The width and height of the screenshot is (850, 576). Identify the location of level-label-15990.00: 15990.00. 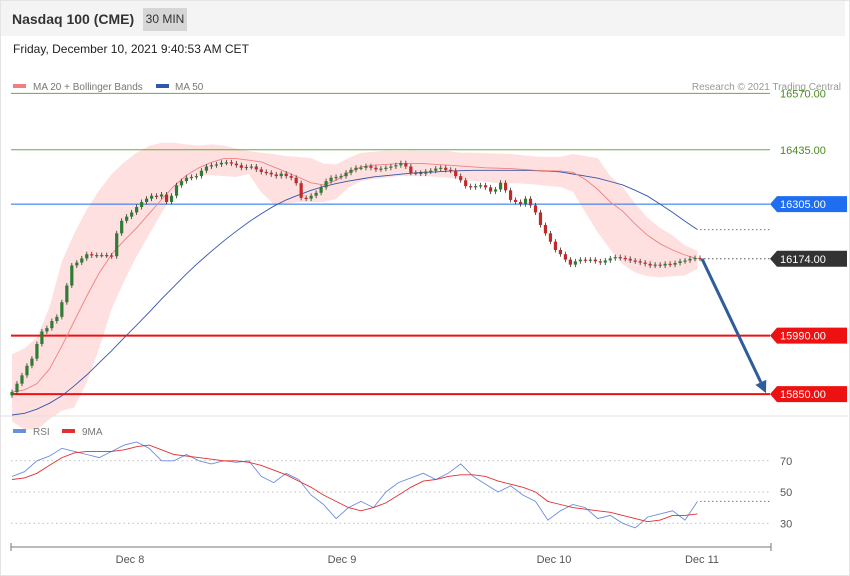
(803, 337).